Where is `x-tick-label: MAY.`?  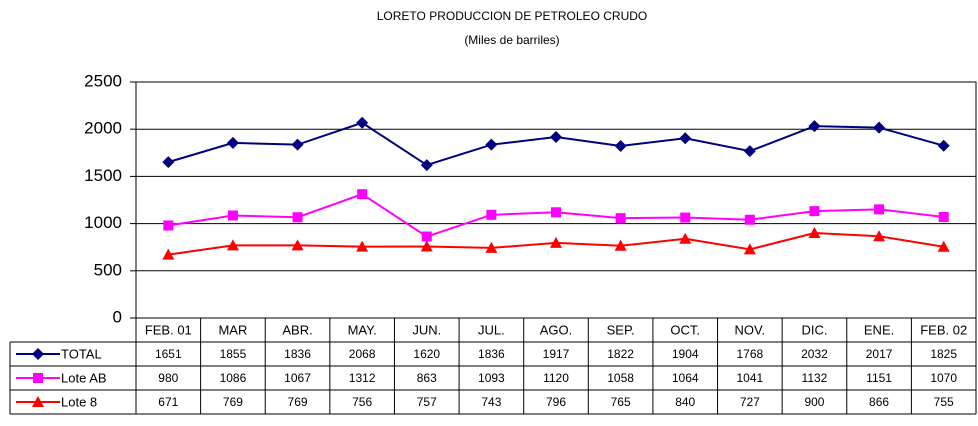 x-tick-label: MAY. is located at coordinates (362, 329).